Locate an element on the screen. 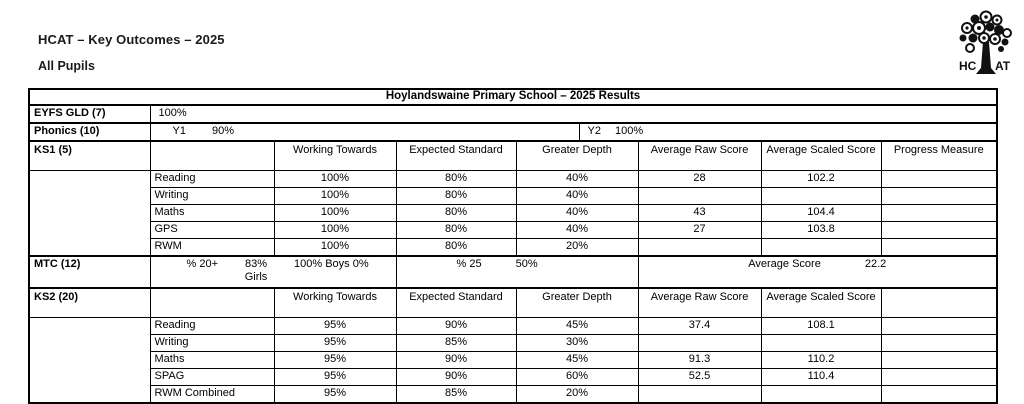  section-label-ks2: KS2 (20) is located at coordinates (89, 302).